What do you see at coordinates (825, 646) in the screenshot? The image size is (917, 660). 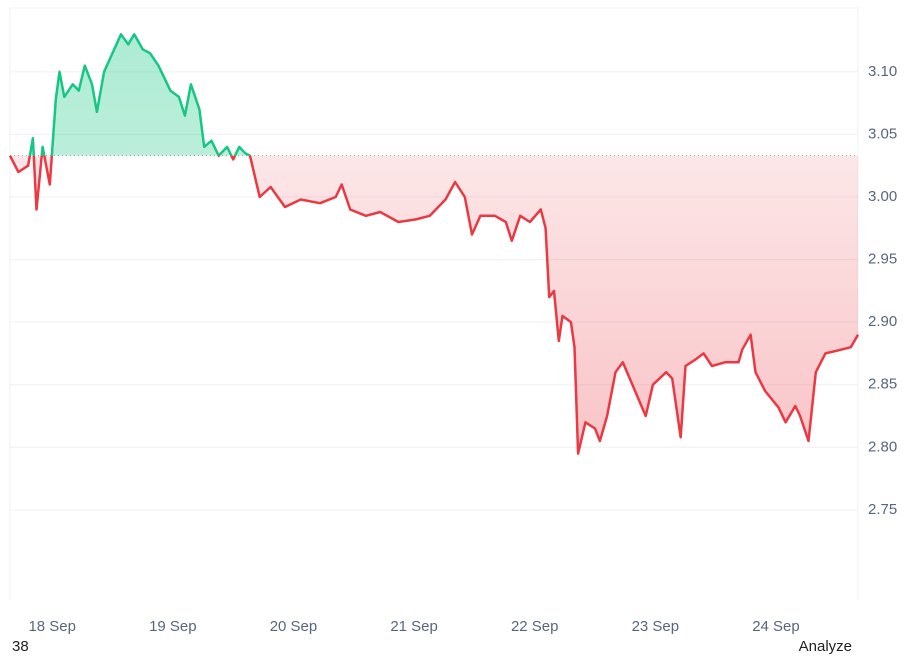 I see `analyze-link: Analyze` at bounding box center [825, 646].